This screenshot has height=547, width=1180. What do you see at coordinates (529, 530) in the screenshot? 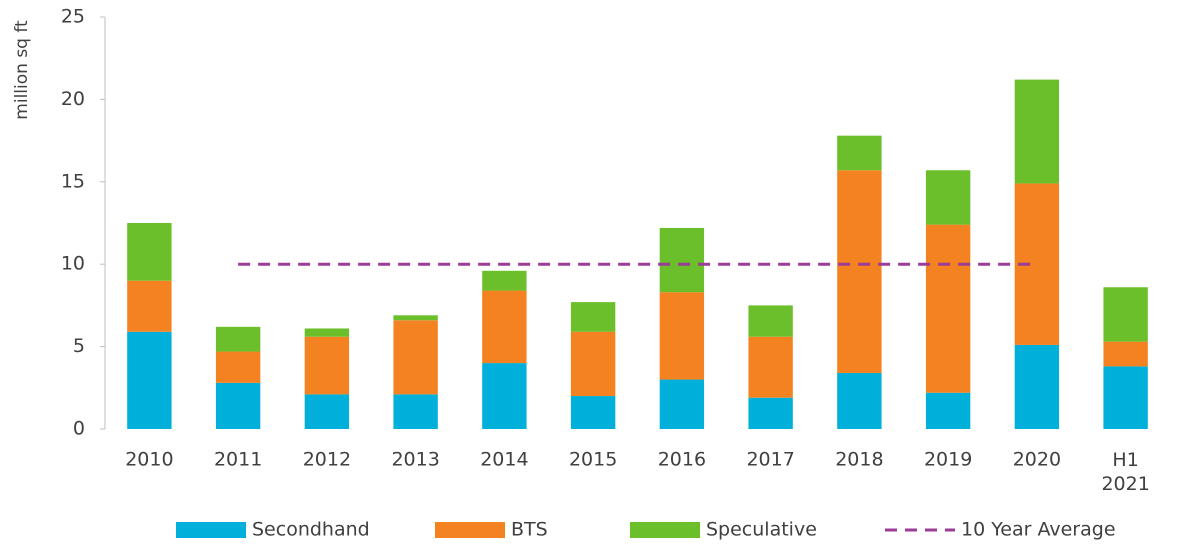
I see `legend-label: BTS` at bounding box center [529, 530].